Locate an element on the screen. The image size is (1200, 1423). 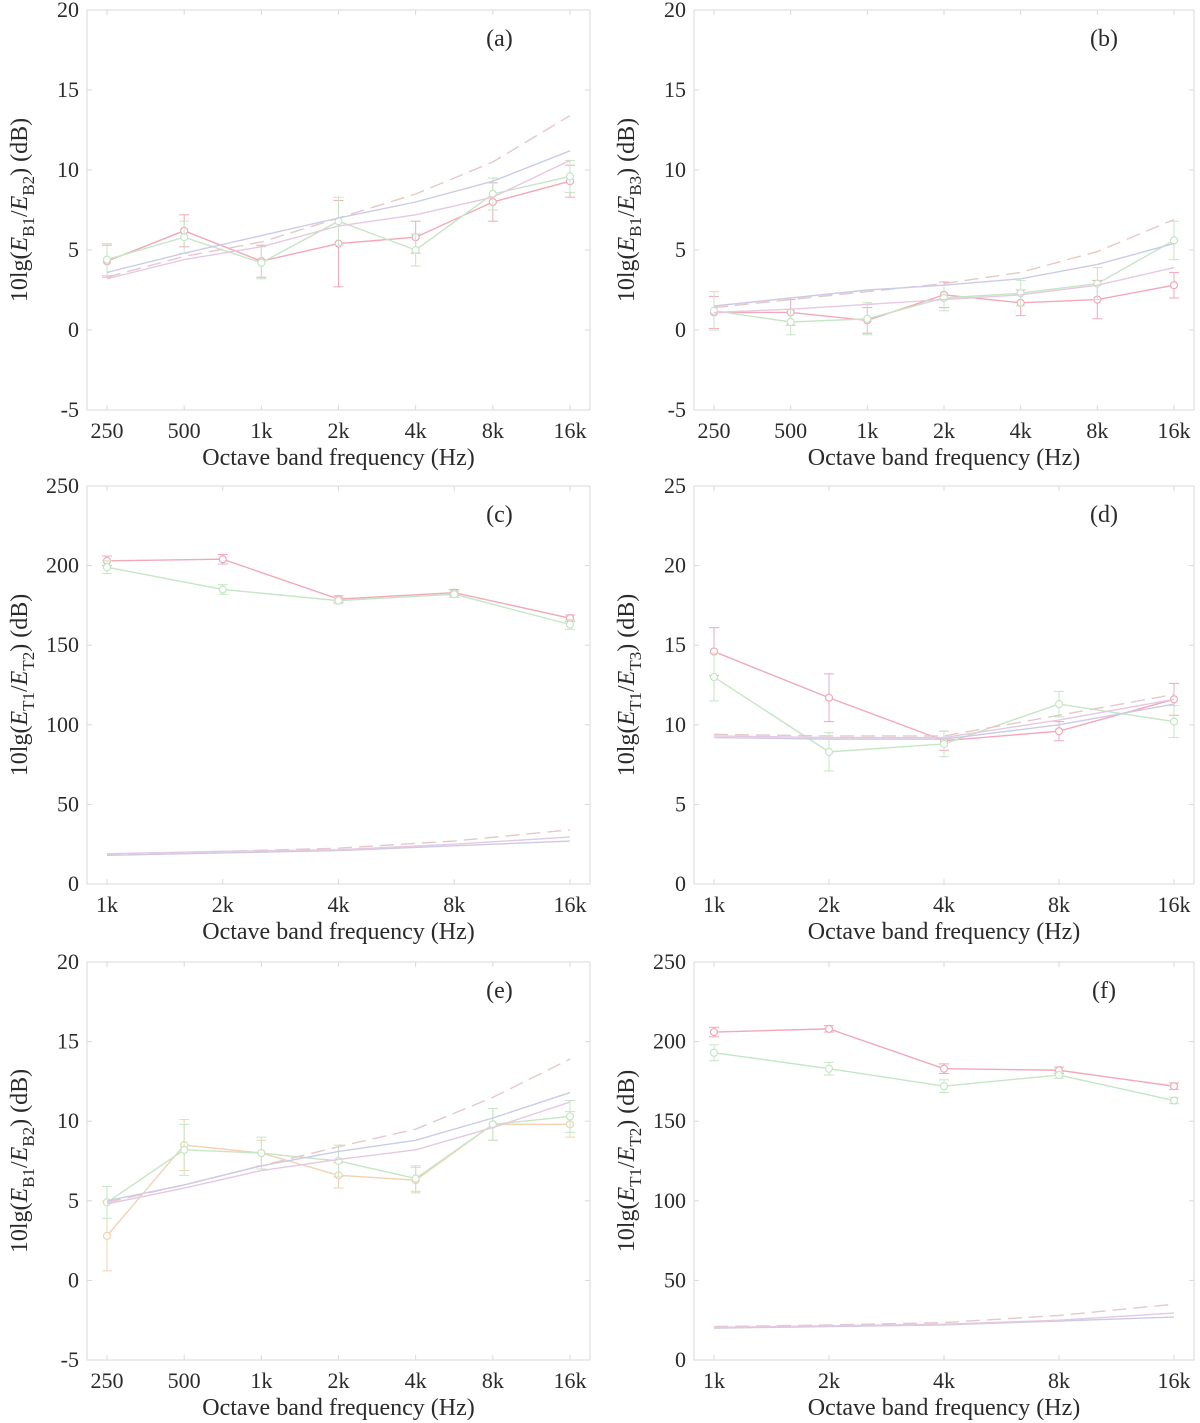
y-axis-title-part: B3 is located at coordinates (635, 186).